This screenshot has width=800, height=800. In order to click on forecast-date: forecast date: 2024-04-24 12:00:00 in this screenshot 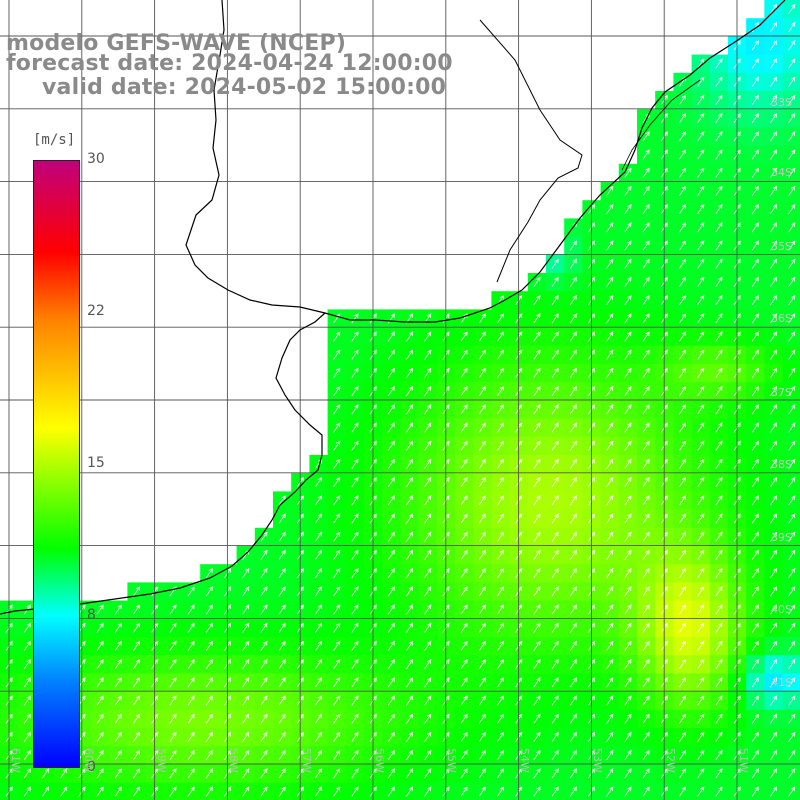, I will do `click(229, 63)`.